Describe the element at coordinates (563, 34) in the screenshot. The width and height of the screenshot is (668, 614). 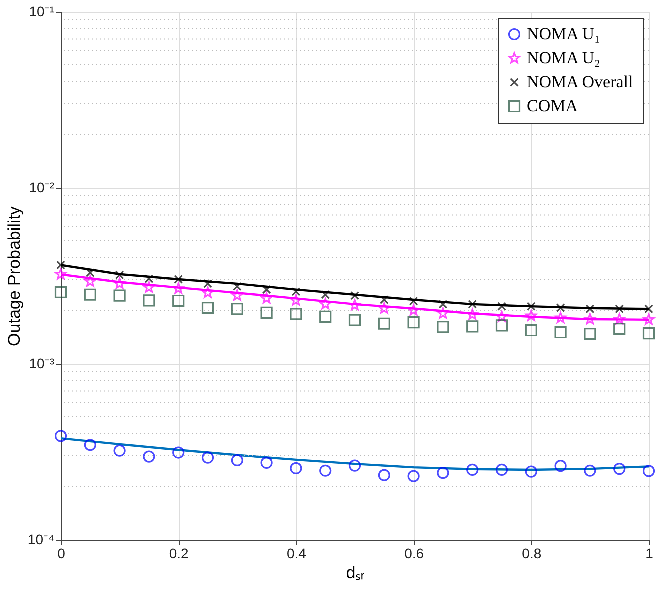
I see `legend-label: NOMA U₁` at that location.